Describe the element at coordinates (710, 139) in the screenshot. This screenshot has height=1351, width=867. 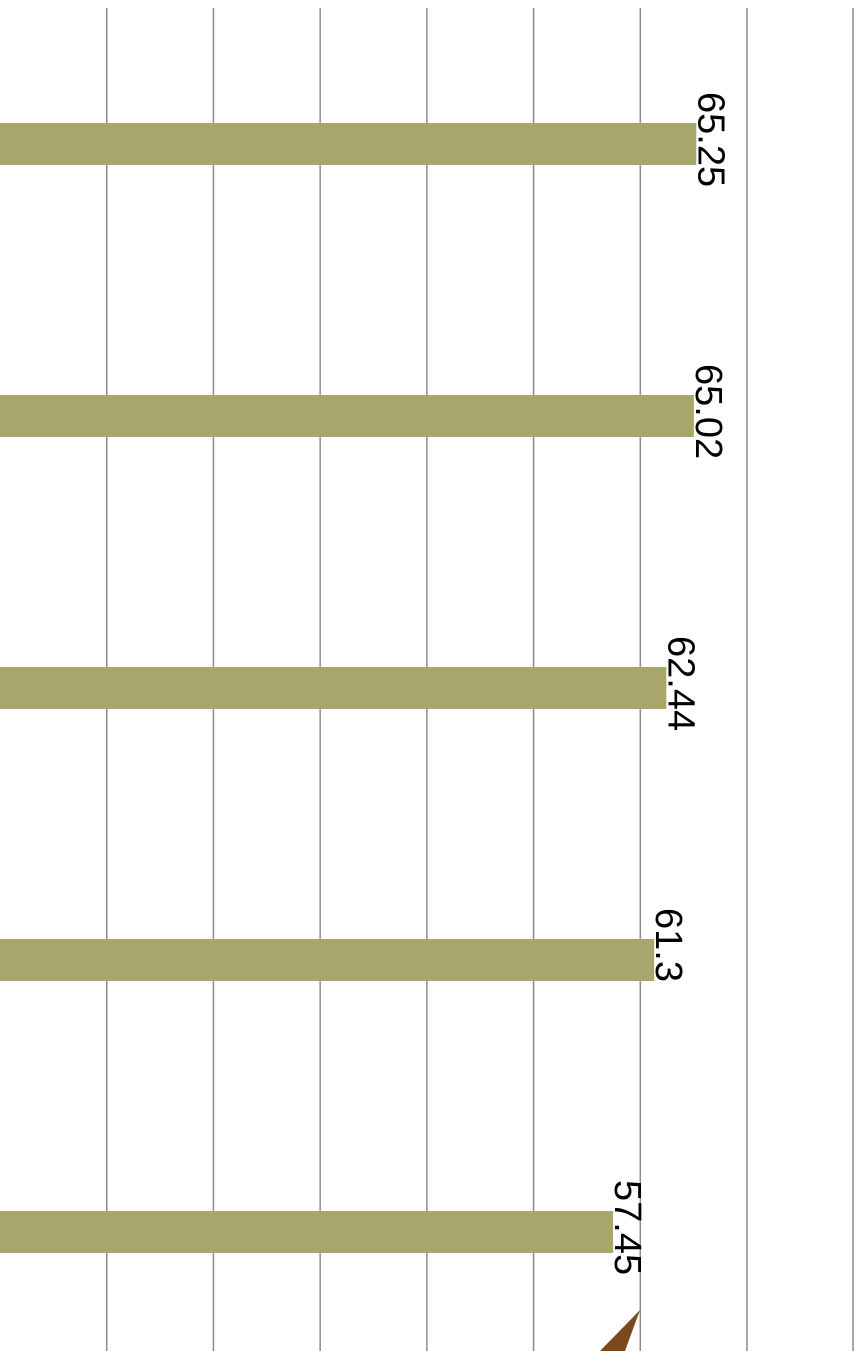
I see `data-label: 65.25` at that location.